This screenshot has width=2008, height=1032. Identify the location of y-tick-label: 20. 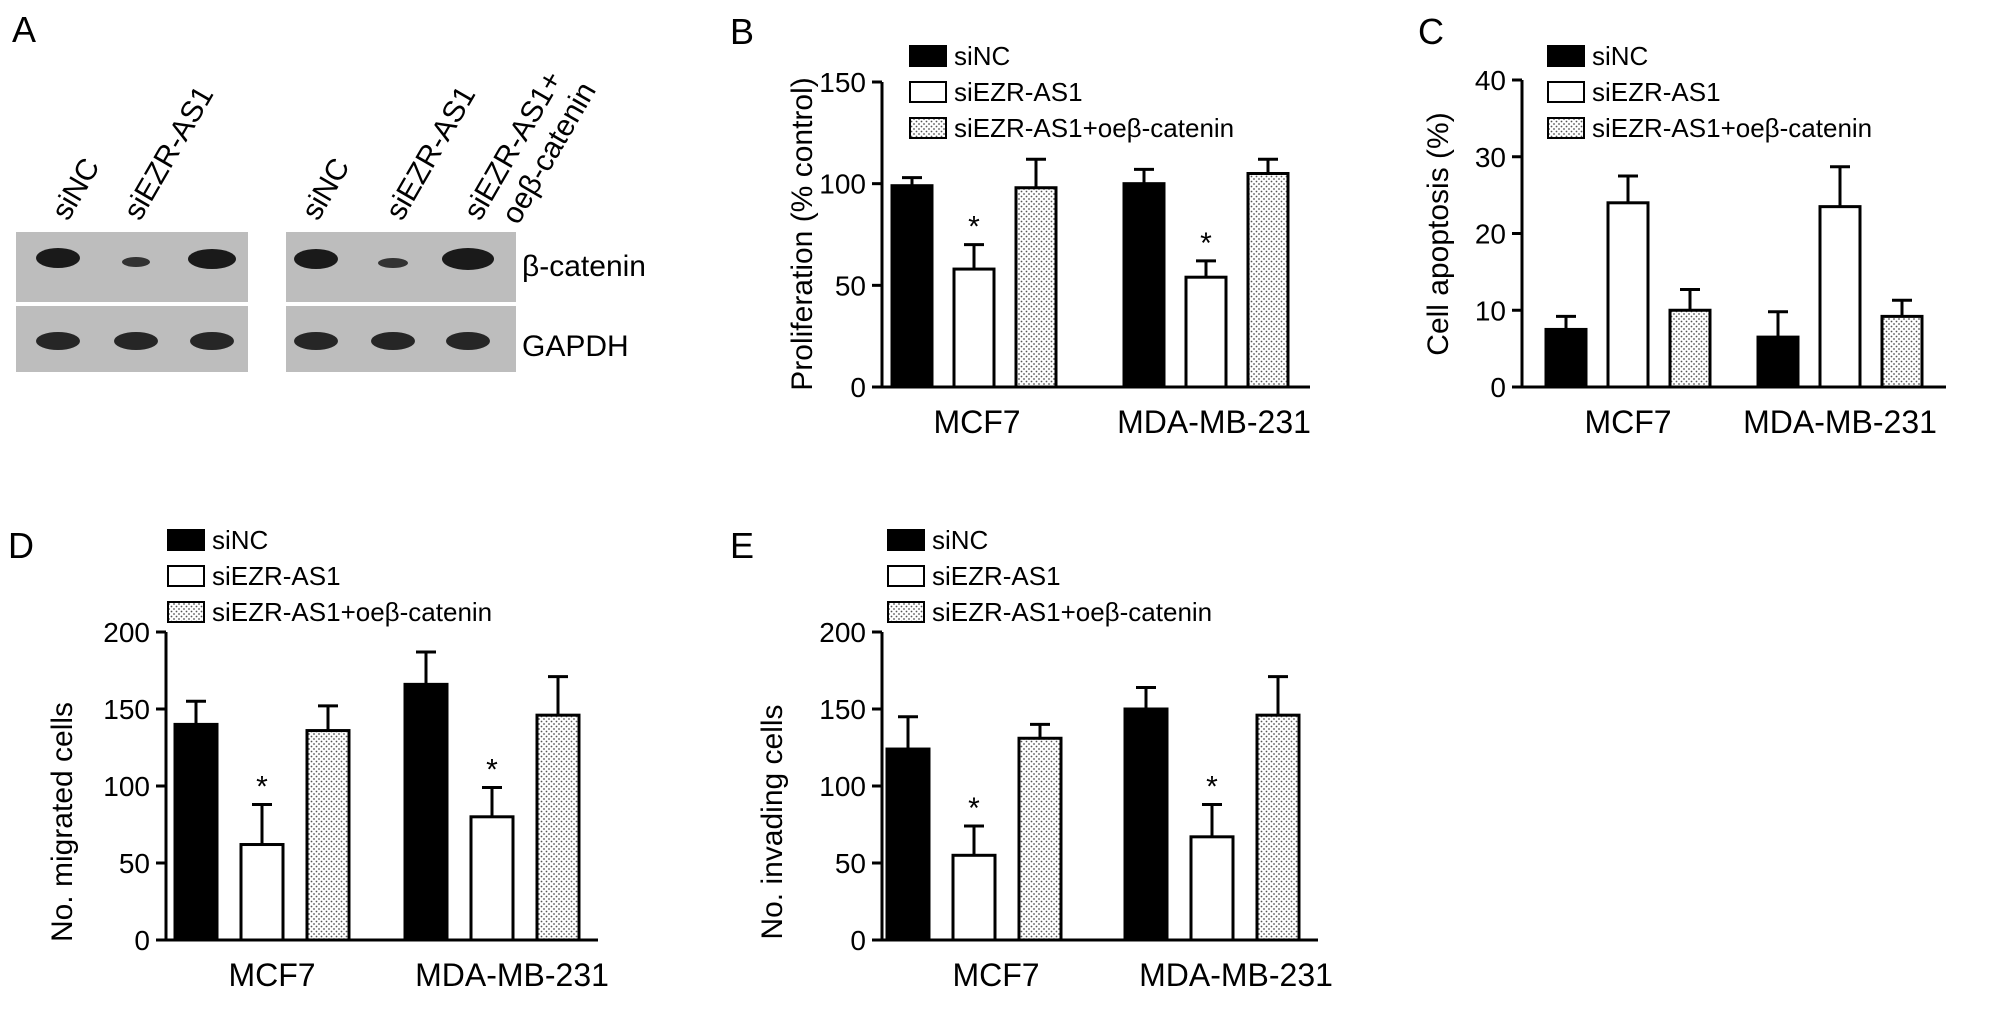
(1490, 234).